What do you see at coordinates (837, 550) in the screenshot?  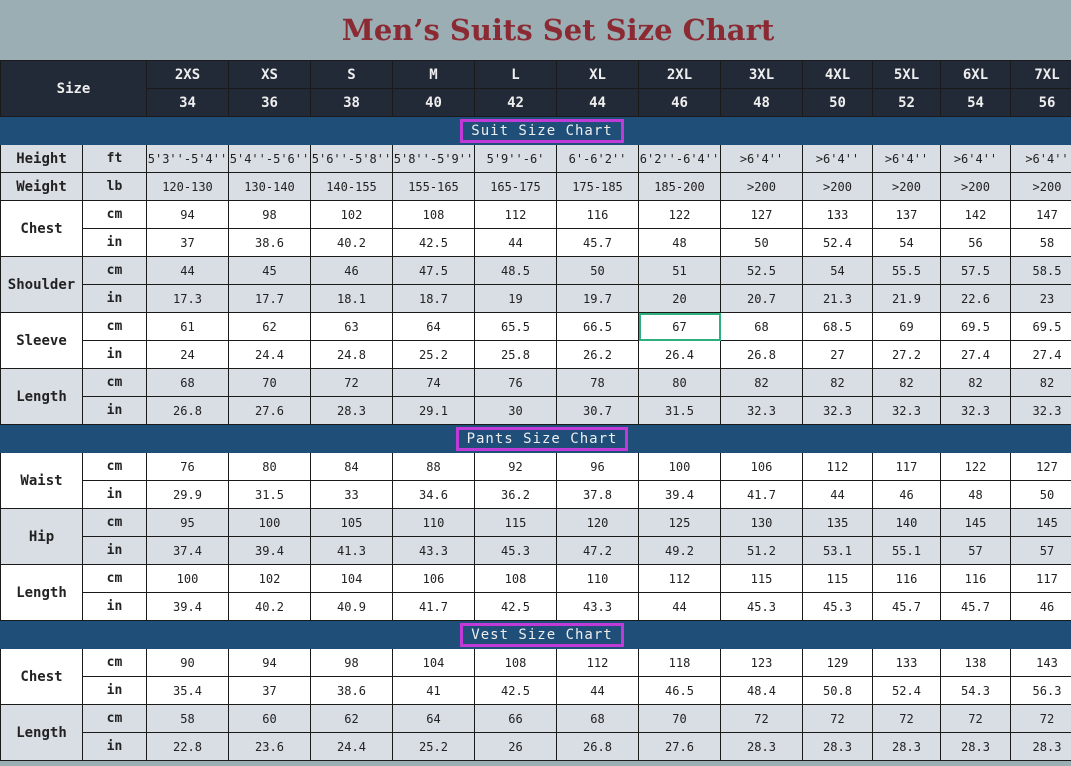 I see `table-cell: 53.1` at bounding box center [837, 550].